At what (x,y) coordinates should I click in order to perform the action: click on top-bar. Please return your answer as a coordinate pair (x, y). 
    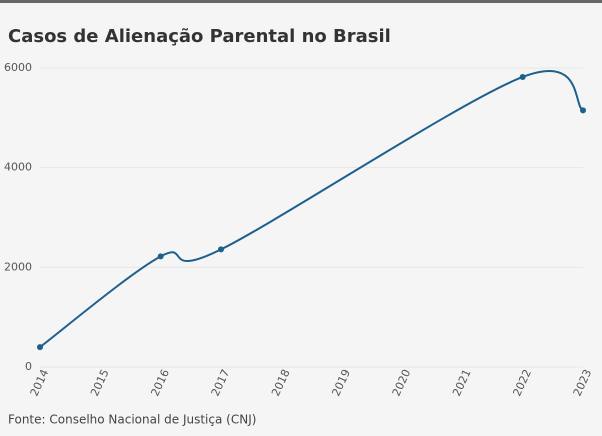
    Looking at the image, I should click on (301, 1).